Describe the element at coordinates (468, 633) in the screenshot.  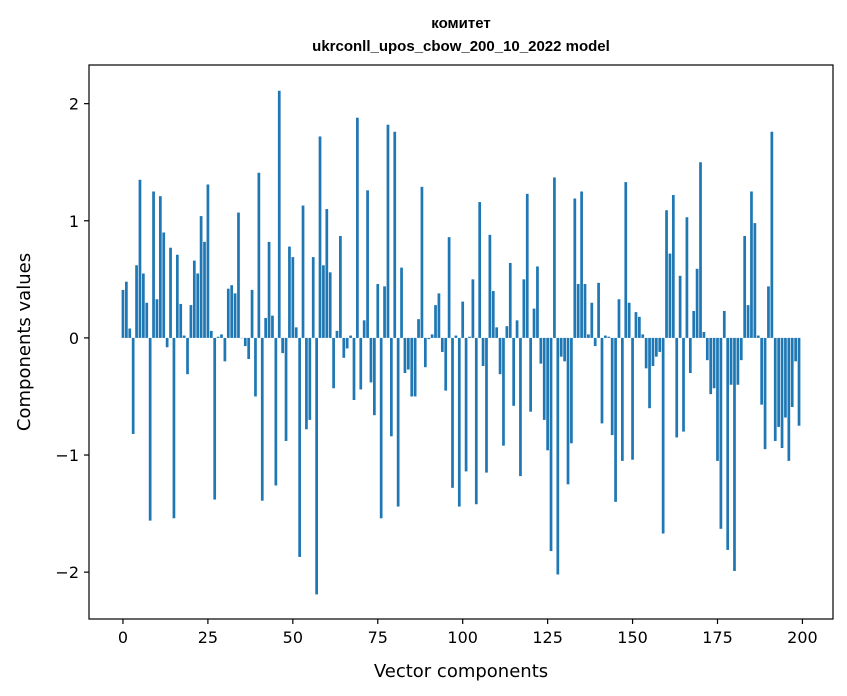
I see `x-axis-ticks: 0 25 50 75 100 125 150 175 200` at that location.